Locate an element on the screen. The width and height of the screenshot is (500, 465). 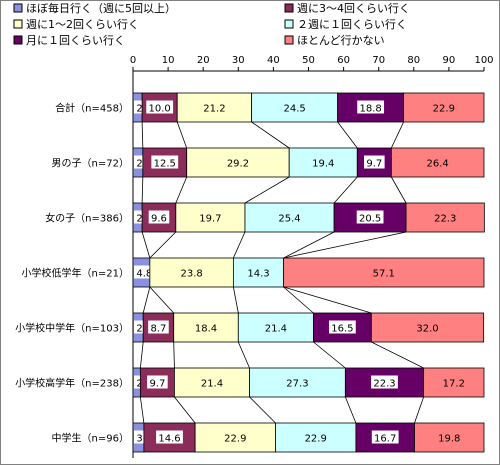
data-label-6-4: 27.3 is located at coordinates (297, 384).